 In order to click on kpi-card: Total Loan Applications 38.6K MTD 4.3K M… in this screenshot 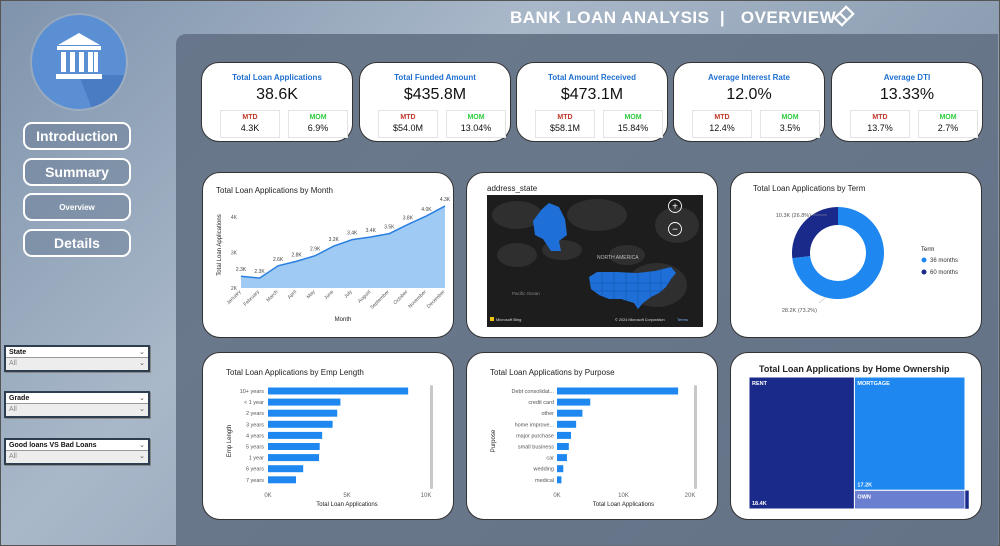, I will do `click(277, 102)`.